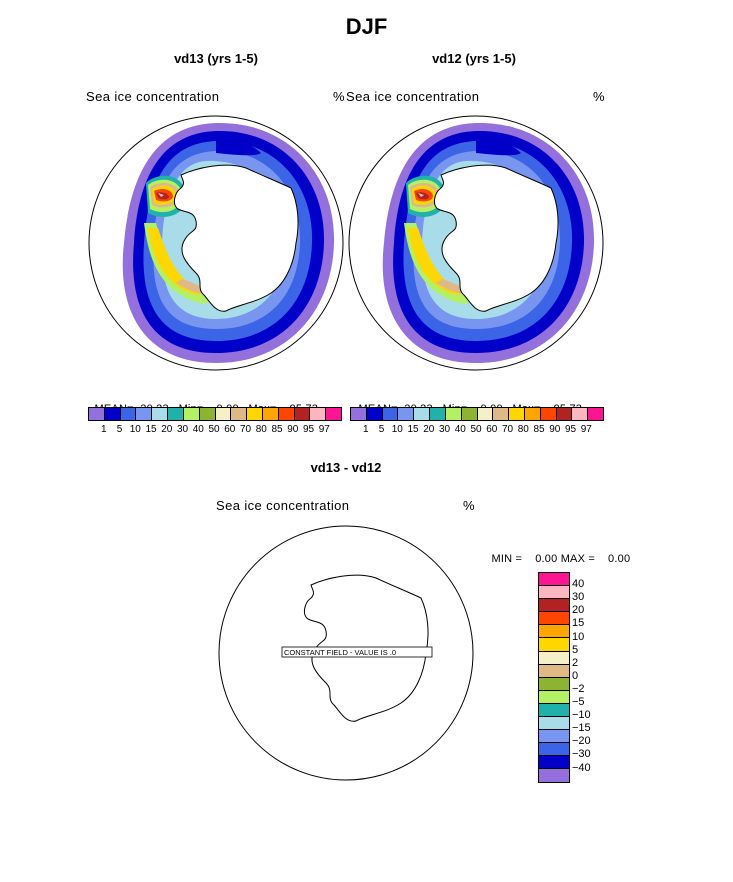 This screenshot has height=882, width=733. What do you see at coordinates (283, 505) in the screenshot?
I see `variable-label-diff: Sea ice concentration` at bounding box center [283, 505].